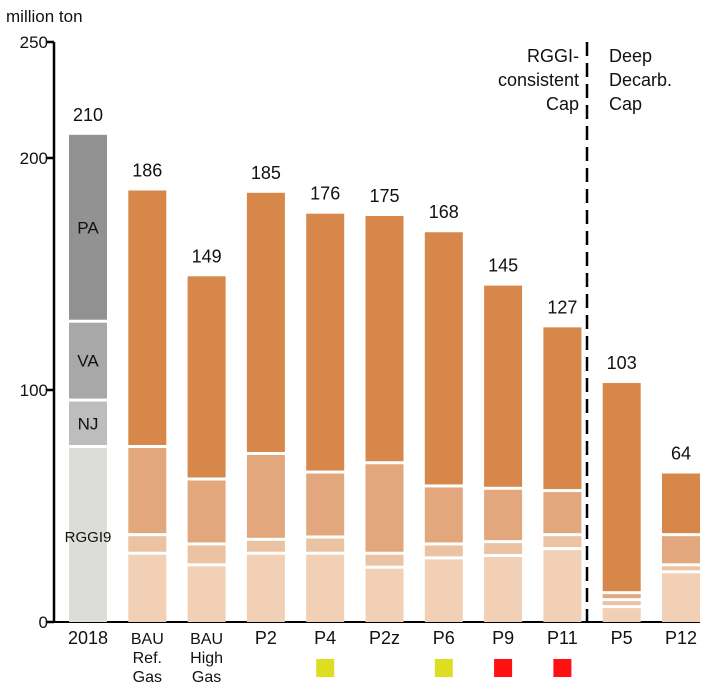 The height and width of the screenshot is (695, 702). What do you see at coordinates (44, 16) in the screenshot?
I see `y-axis-label: million ton` at bounding box center [44, 16].